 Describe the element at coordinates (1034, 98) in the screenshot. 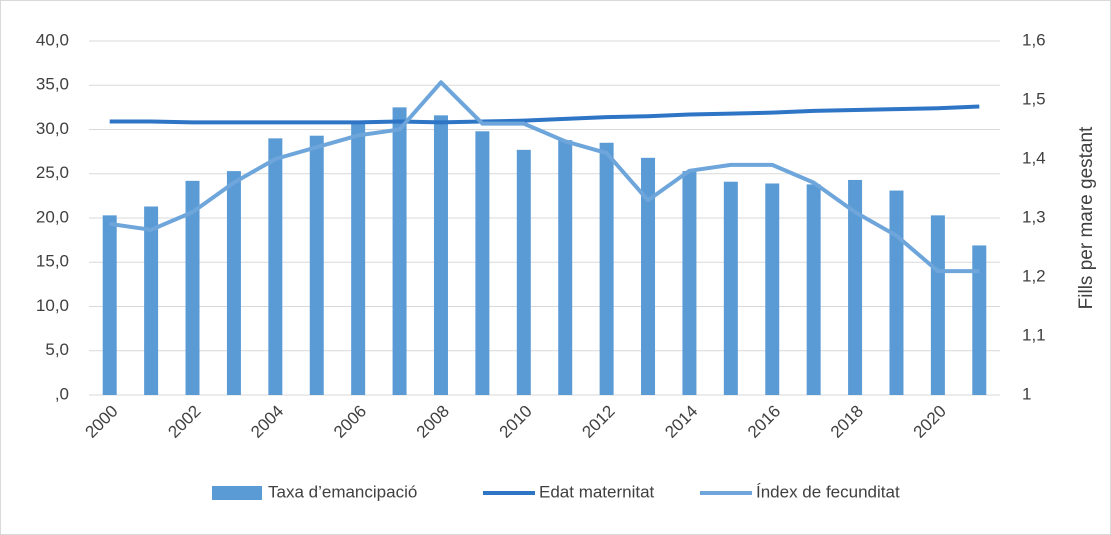

I see `y2-tick-label: 1,5` at that location.